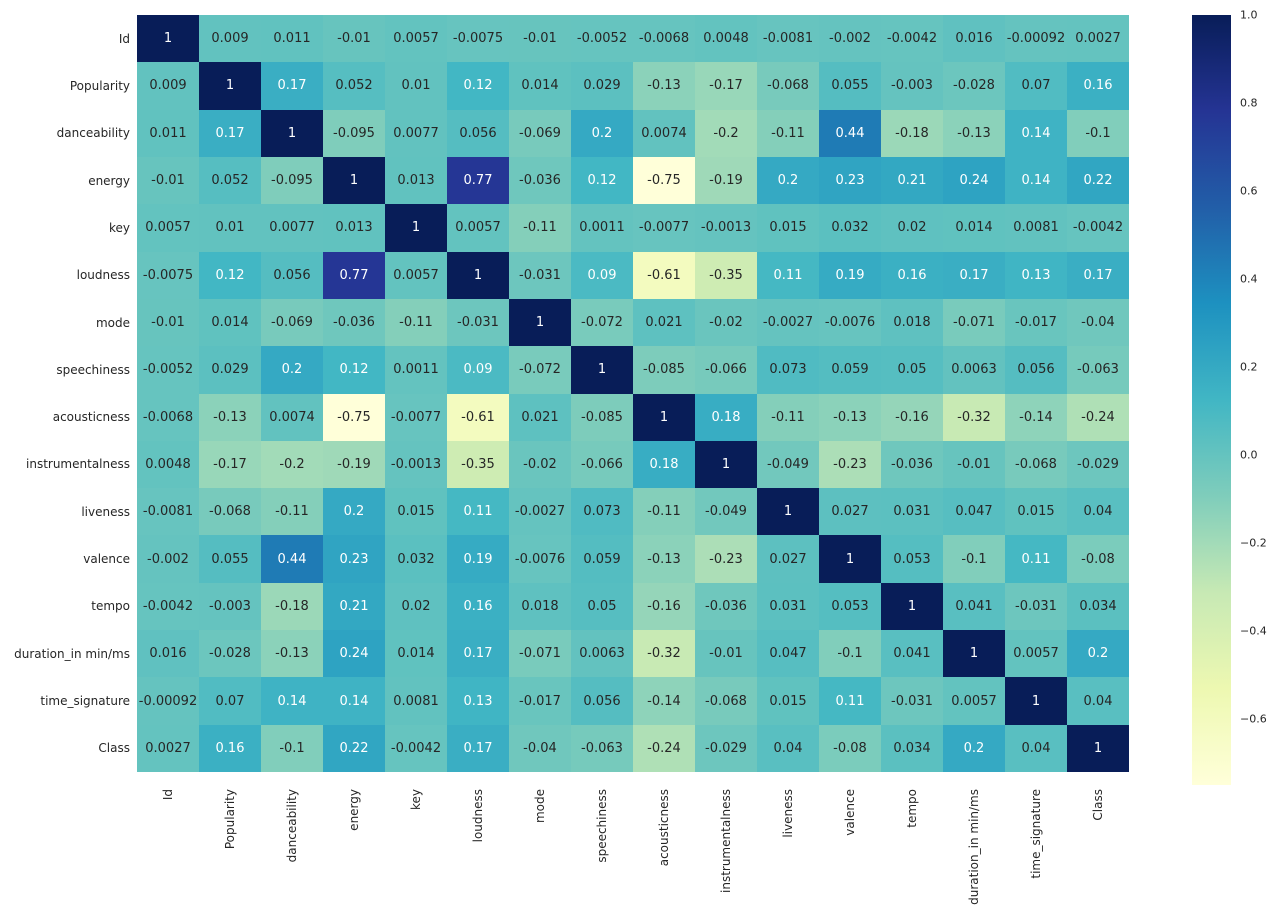 This screenshot has width=1277, height=923. What do you see at coordinates (726, 228) in the screenshot?
I see `heatmap-cell: -0.0013` at bounding box center [726, 228].